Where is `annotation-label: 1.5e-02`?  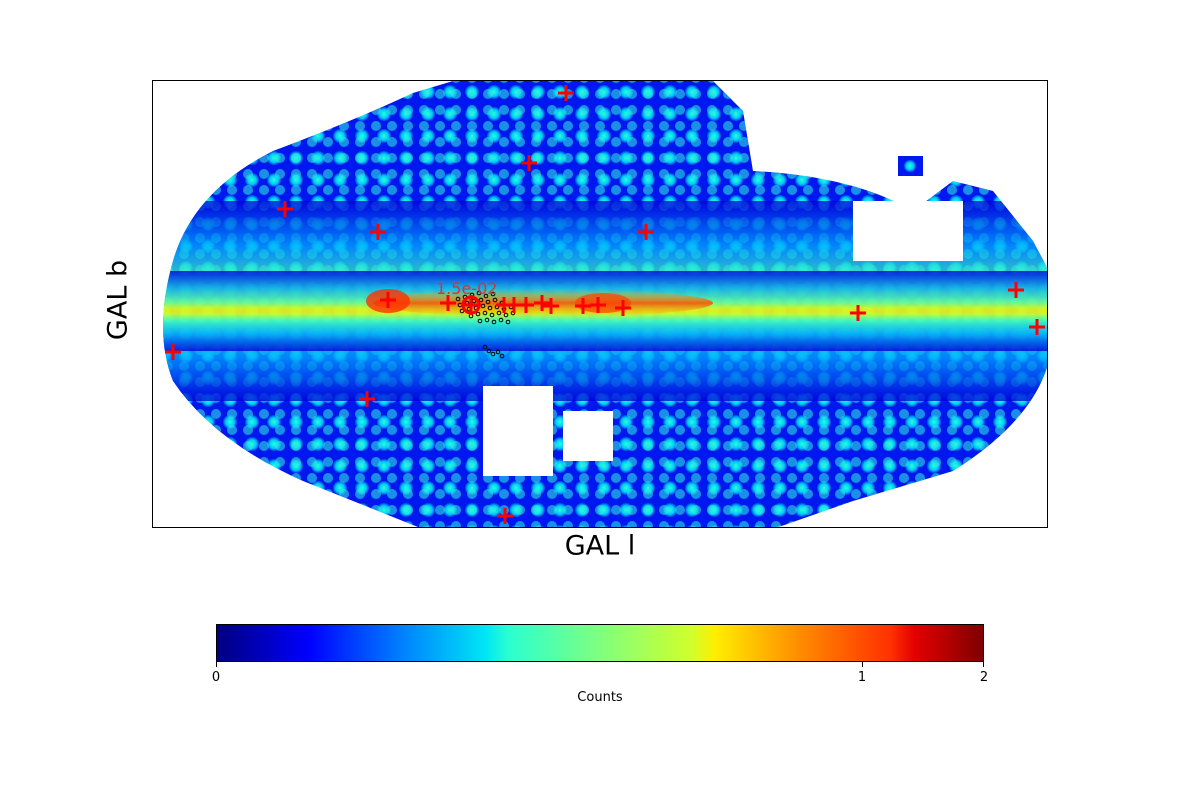 annotation-label: 1.5e-02 is located at coordinates (466, 288).